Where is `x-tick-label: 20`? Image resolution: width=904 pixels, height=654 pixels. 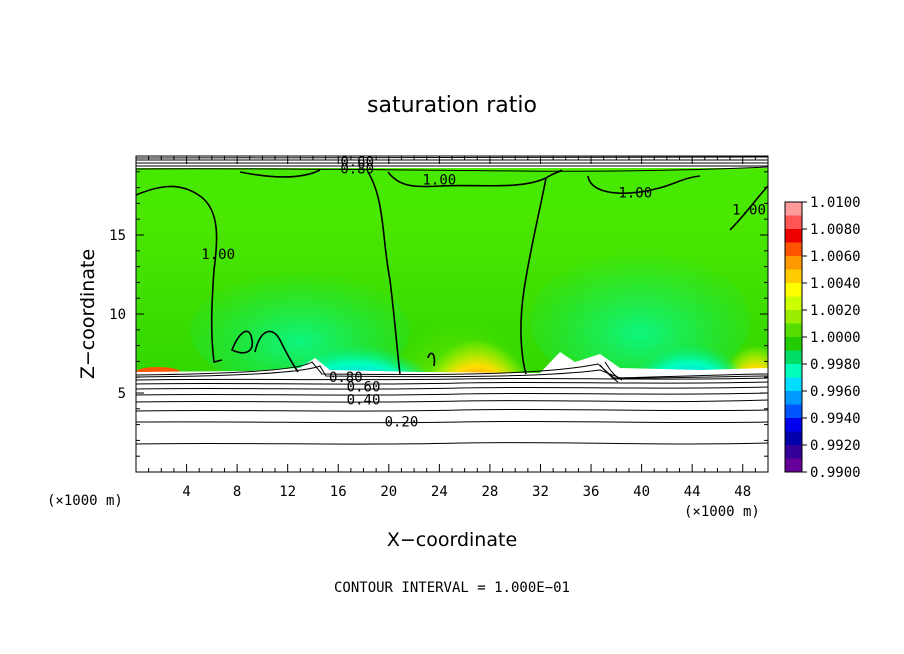
x-tick-label: 20 is located at coordinates (388, 492).